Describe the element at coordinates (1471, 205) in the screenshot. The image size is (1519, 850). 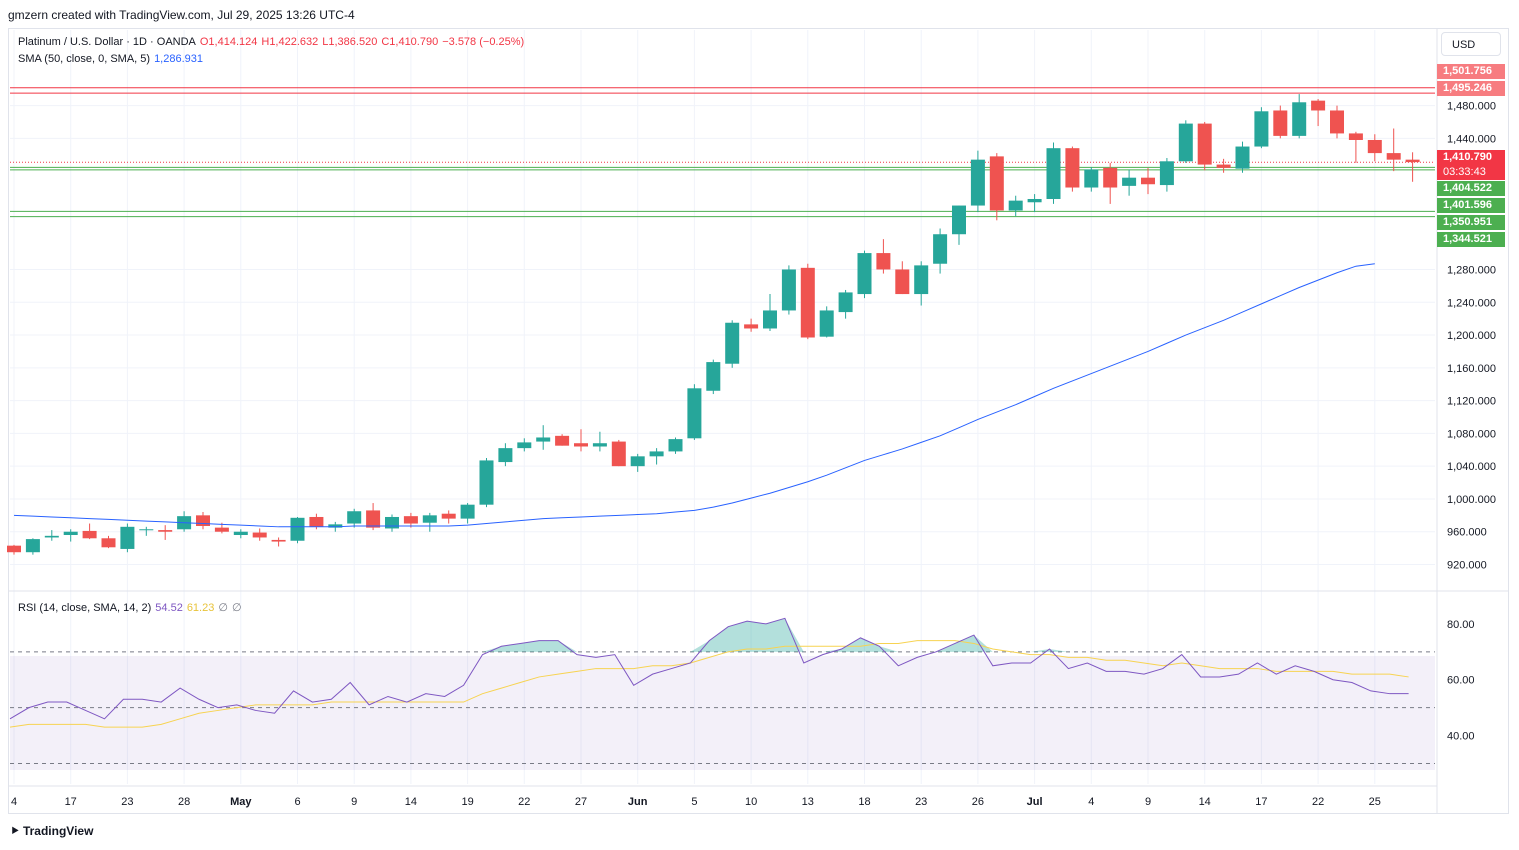
I see `support-tag-2: 1,401.596` at that location.